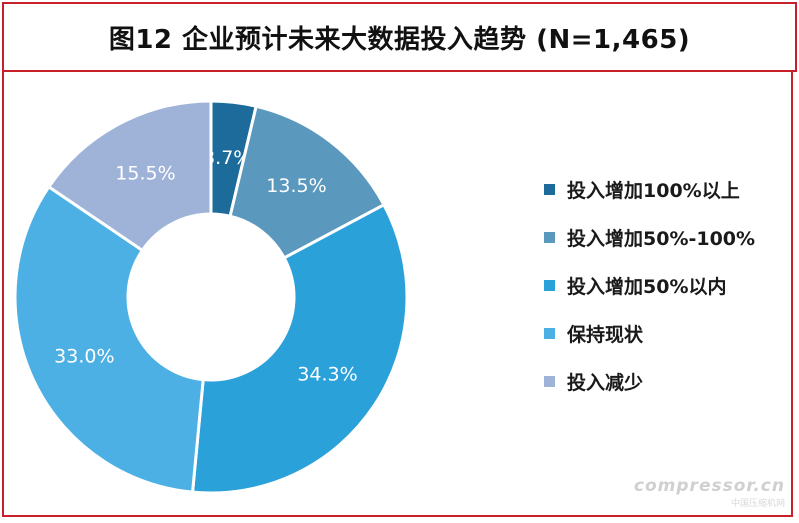  I want to click on legend-item: 投入增加50%以内, so click(649, 285).